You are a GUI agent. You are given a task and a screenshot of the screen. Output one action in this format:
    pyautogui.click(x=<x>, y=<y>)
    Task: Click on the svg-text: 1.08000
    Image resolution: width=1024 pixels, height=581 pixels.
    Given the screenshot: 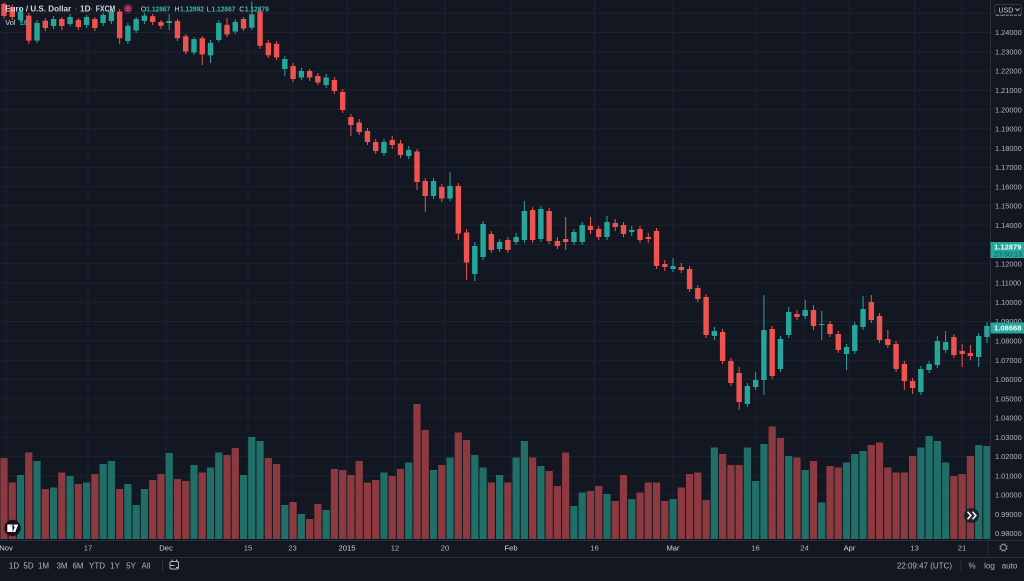 What is the action you would take?
    pyautogui.click(x=1008, y=341)
    